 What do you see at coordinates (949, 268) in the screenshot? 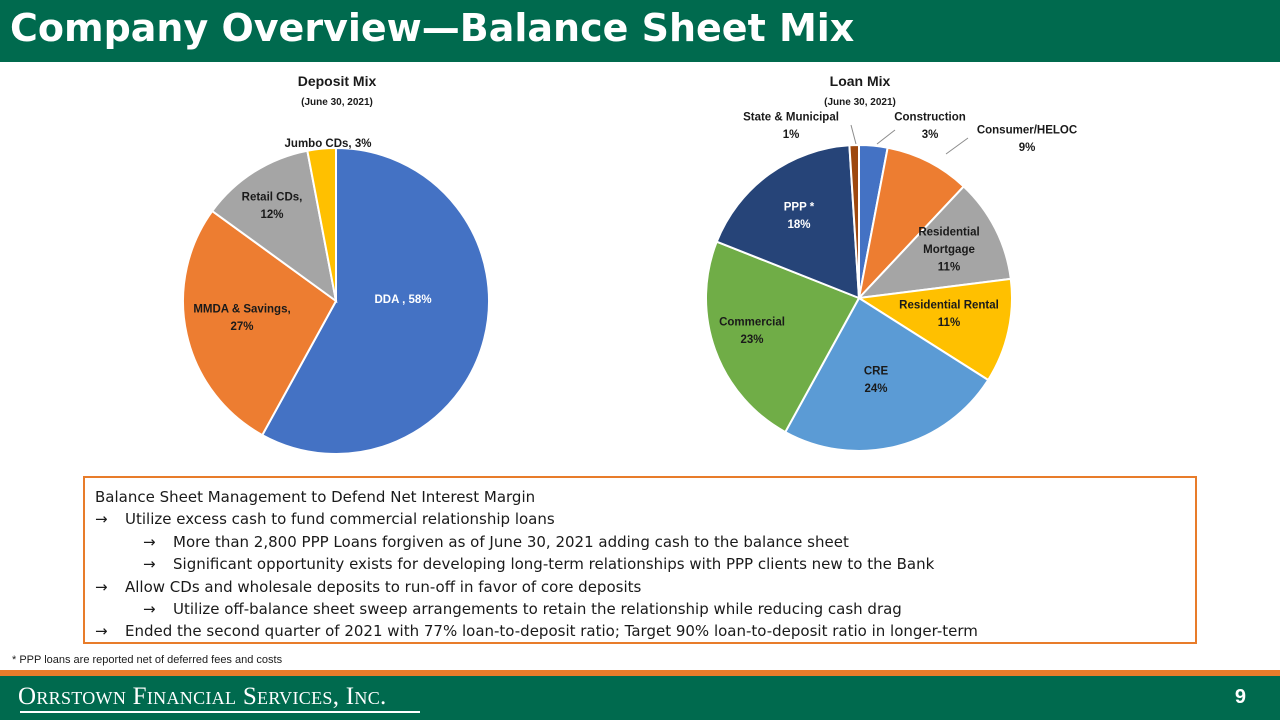
I see `loan-mix-label-residential-mortgage-value: 11%` at bounding box center [949, 268].